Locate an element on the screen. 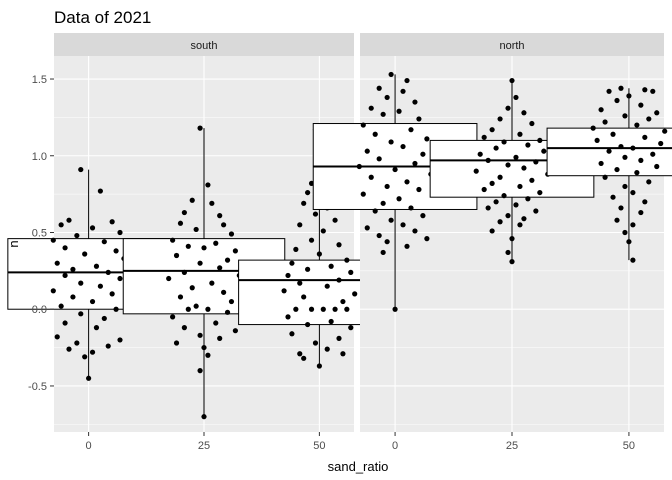  y-tick-label: 0.0 is located at coordinates (39, 310).